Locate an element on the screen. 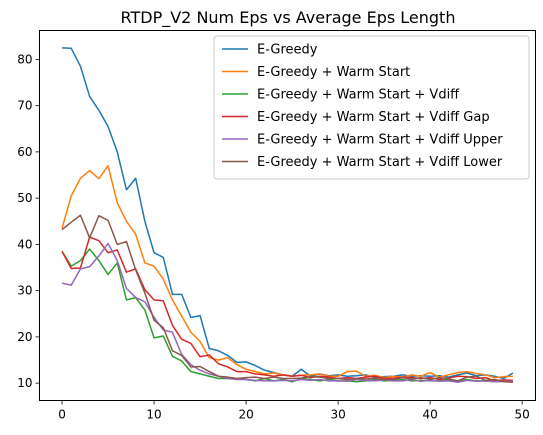  y-tick-label: 70 is located at coordinates (24, 106).